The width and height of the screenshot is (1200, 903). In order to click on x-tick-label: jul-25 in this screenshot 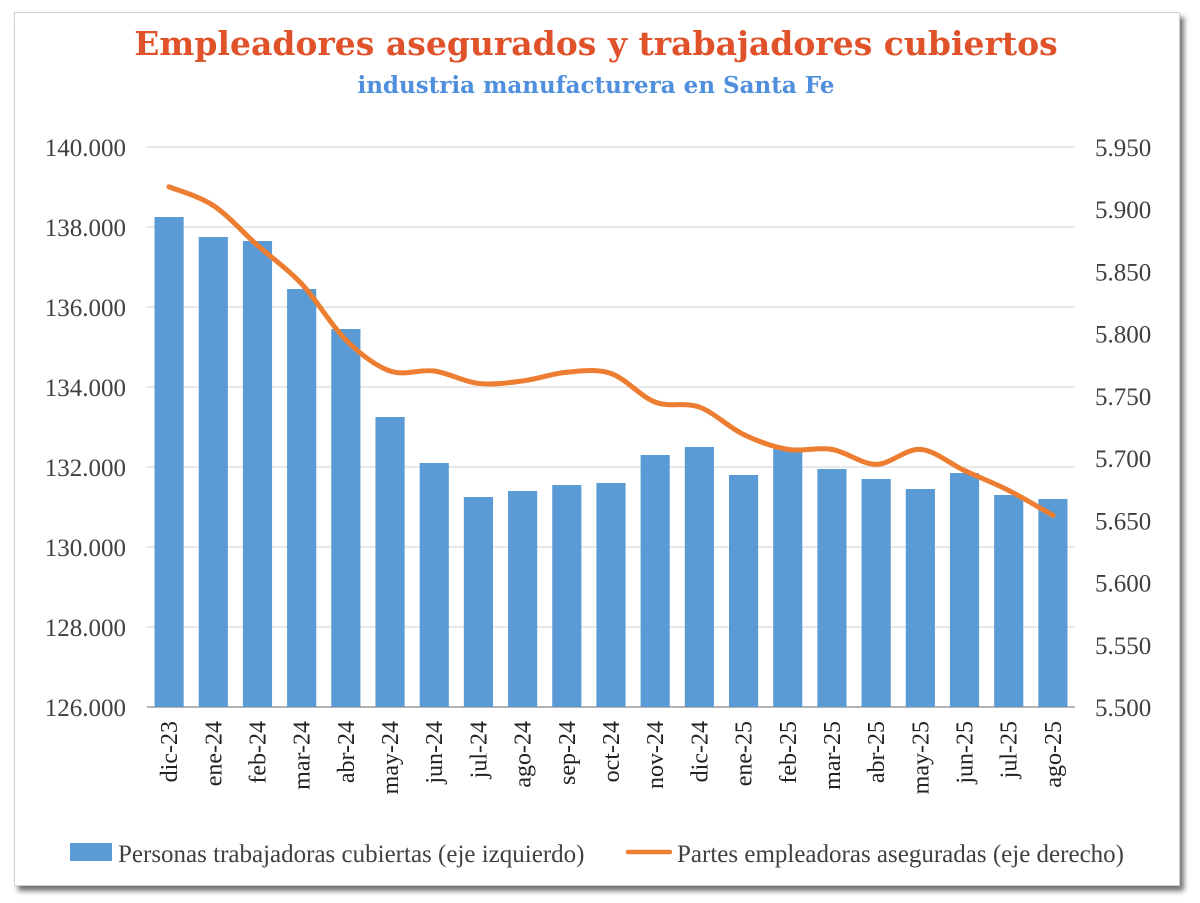, I will do `click(1010, 750)`.